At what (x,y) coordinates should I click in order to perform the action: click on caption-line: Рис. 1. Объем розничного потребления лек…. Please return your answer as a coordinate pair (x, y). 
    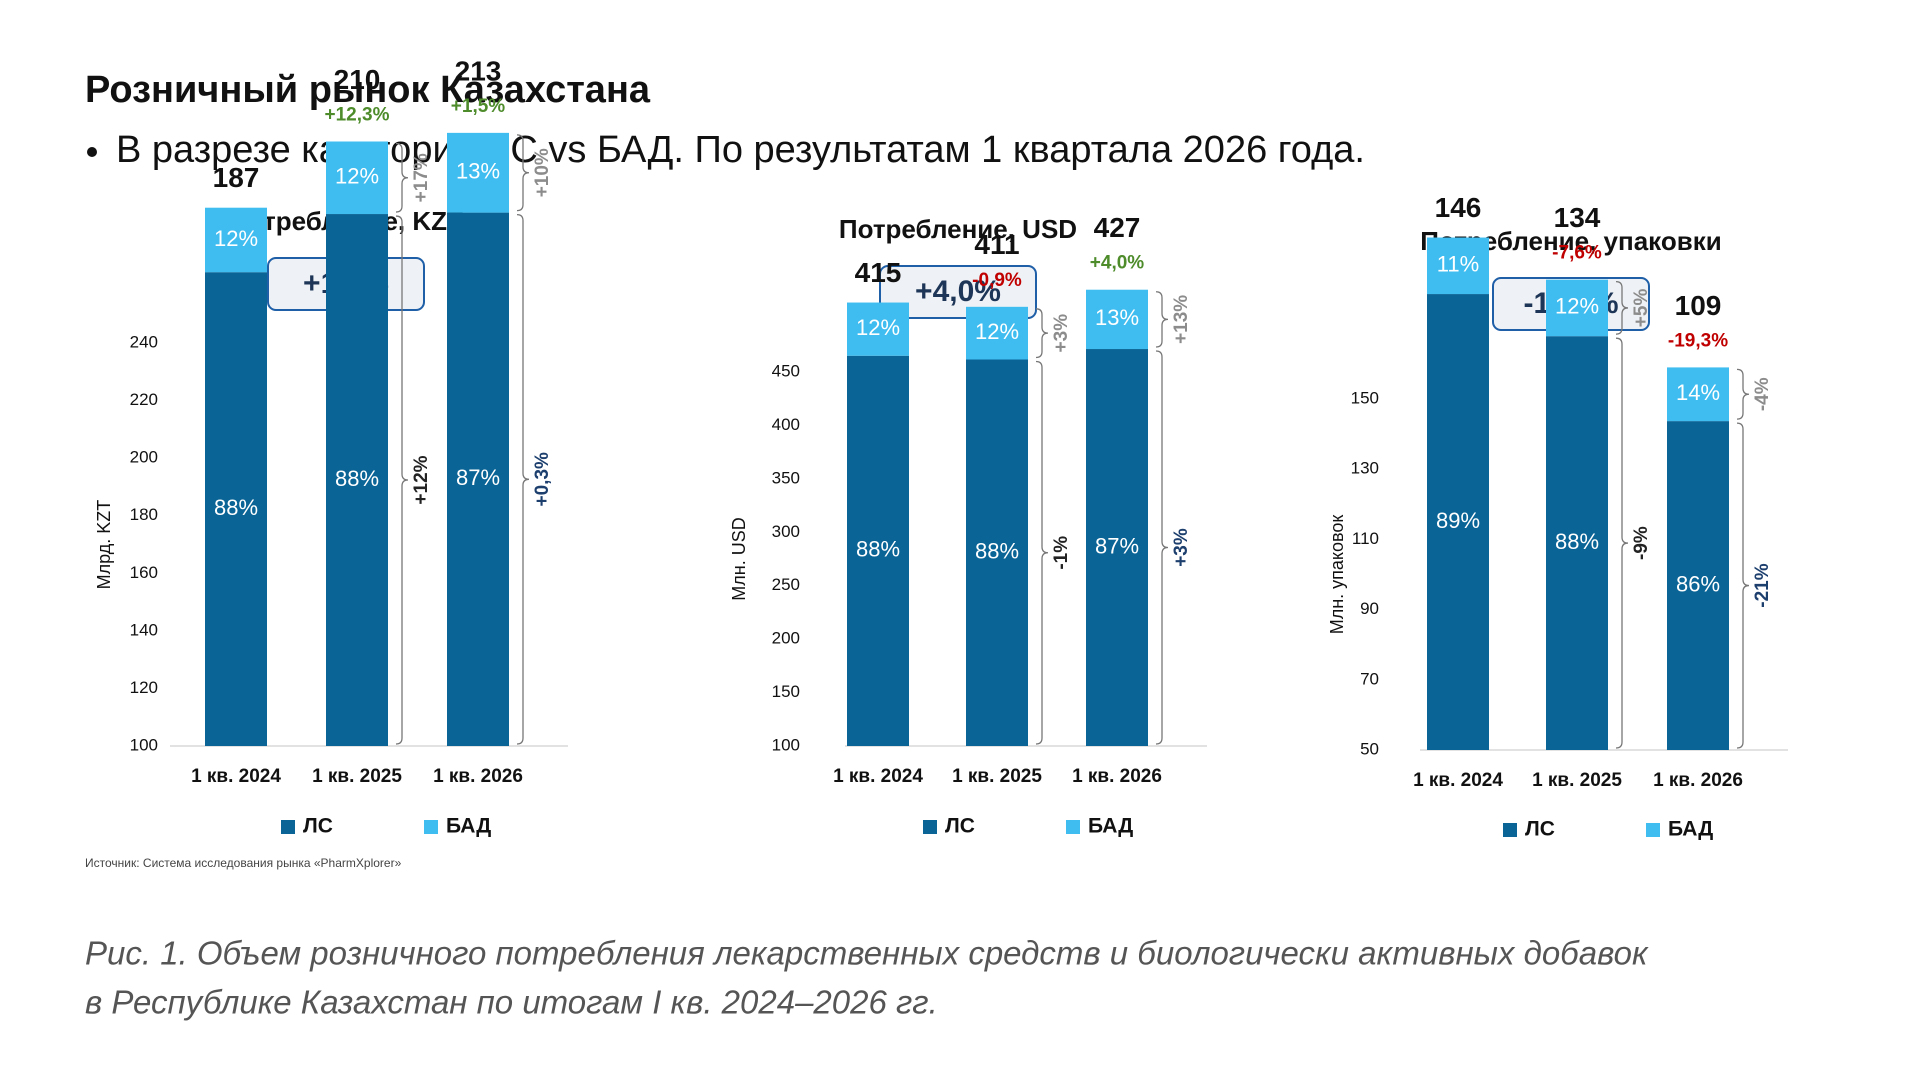
    Looking at the image, I should click on (867, 953).